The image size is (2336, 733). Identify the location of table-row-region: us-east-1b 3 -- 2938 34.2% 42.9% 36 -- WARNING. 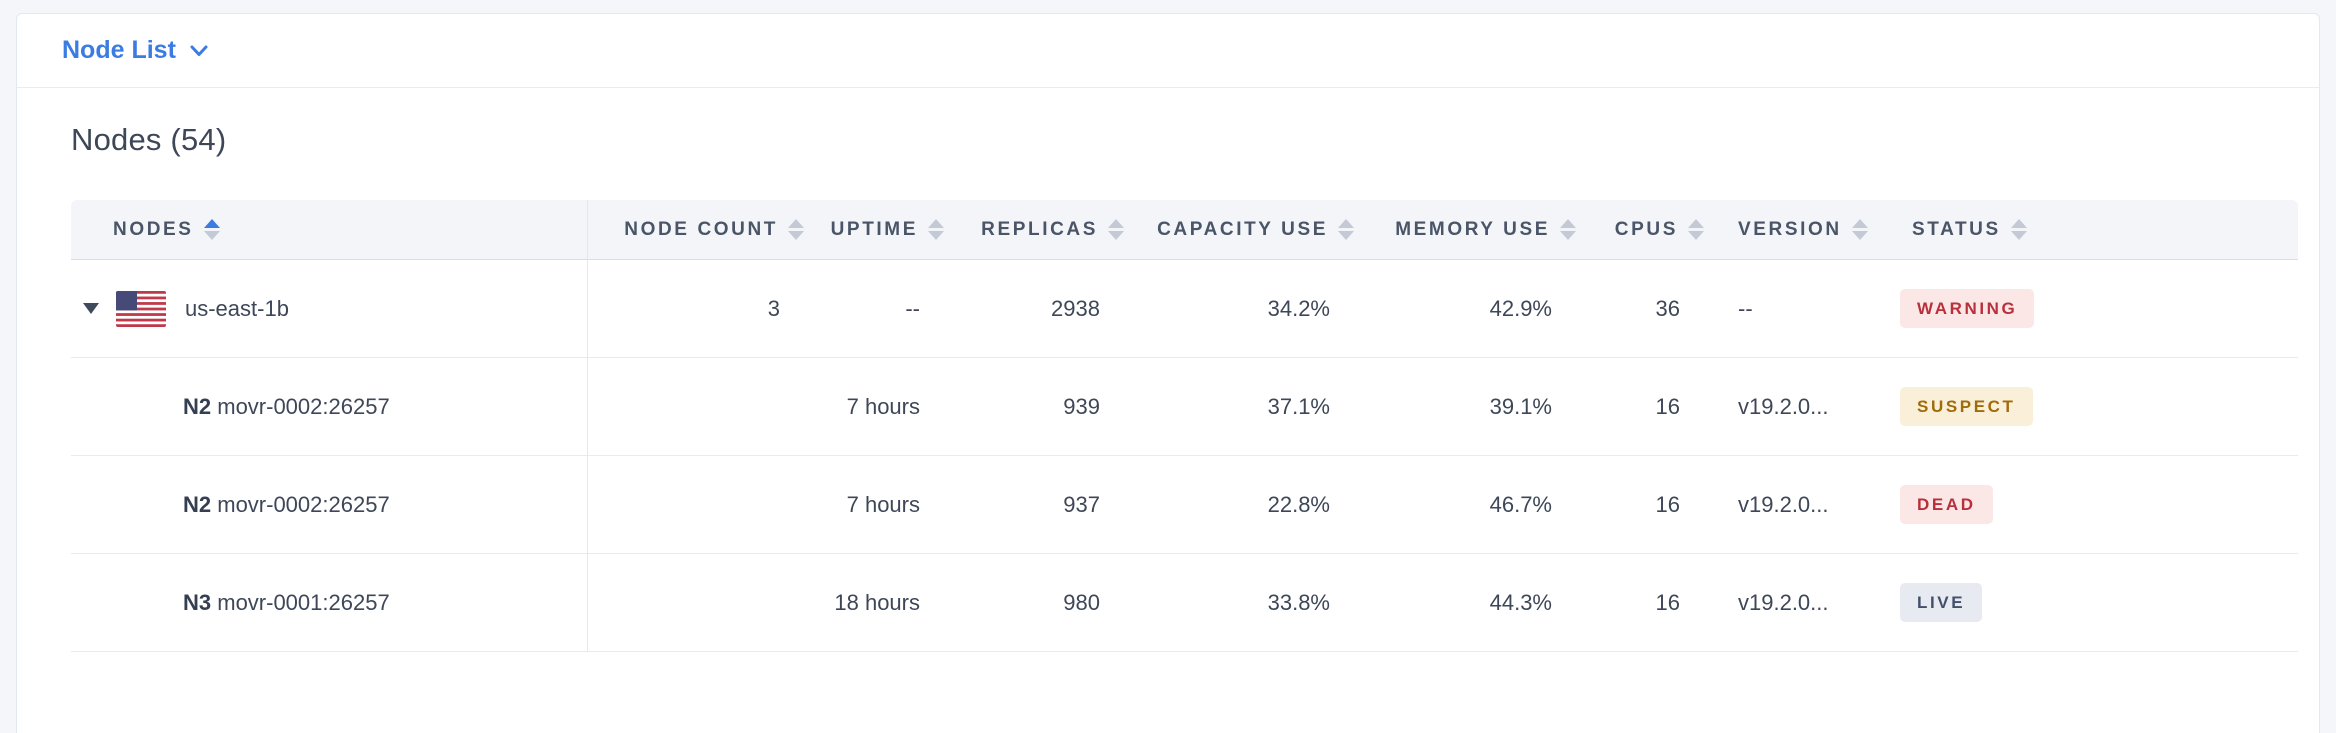
(1184, 309).